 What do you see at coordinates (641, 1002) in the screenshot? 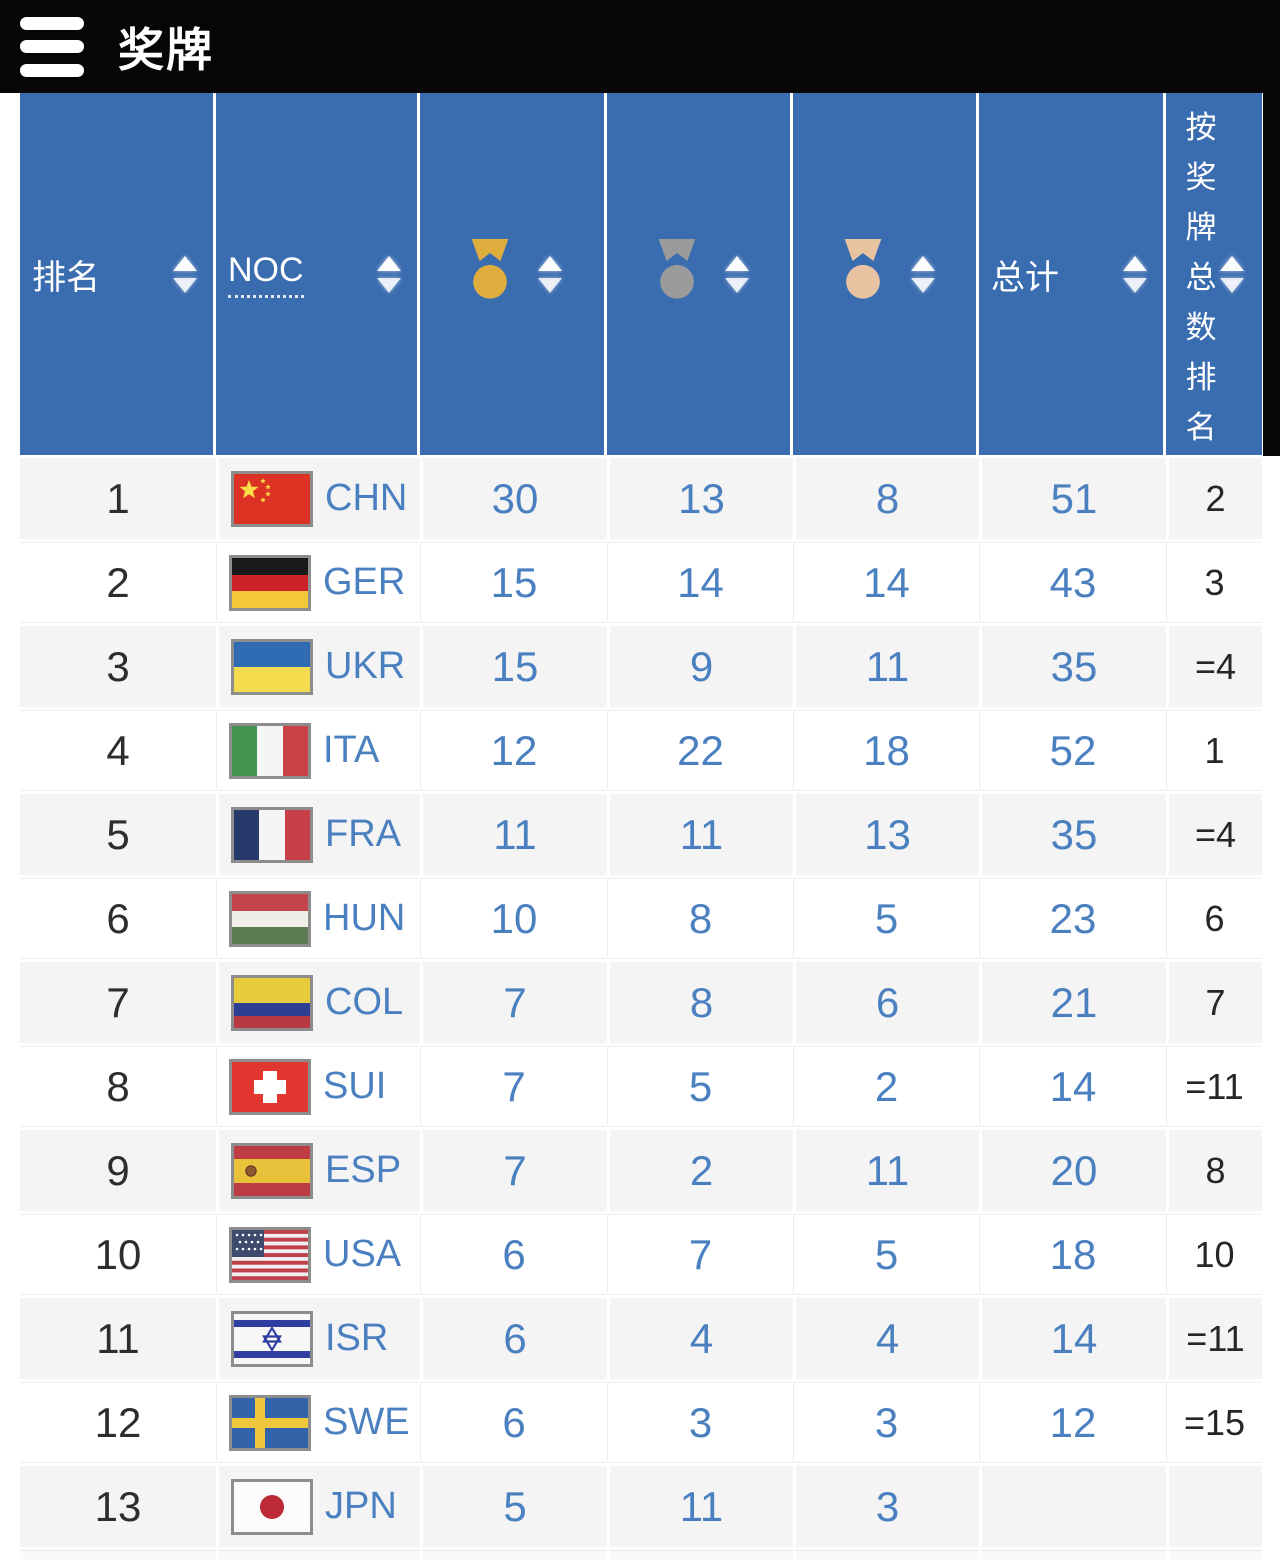
I see `table-row: 7 COL 7 8 6 21 7` at bounding box center [641, 1002].